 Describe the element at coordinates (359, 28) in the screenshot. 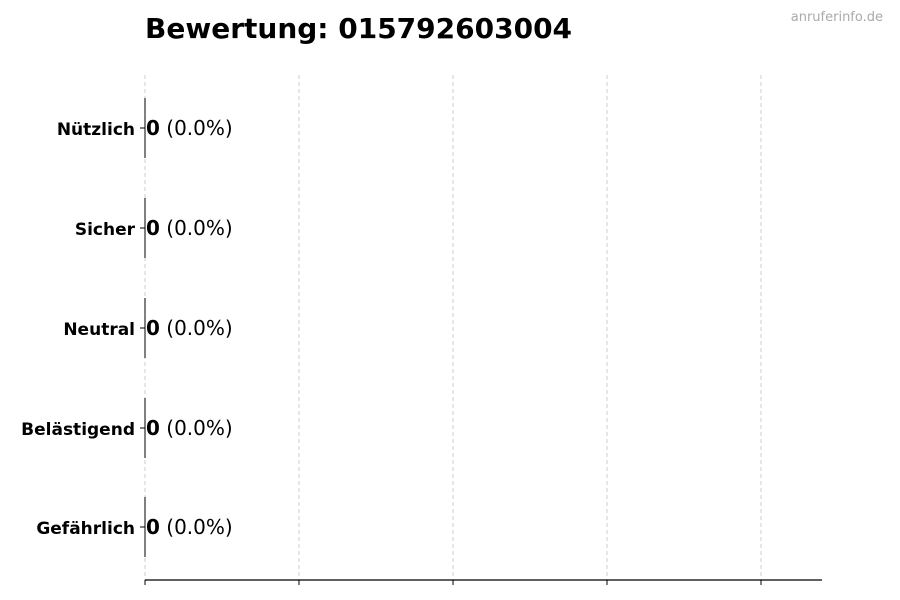

I see `chart-title: Bewertung: 015792603004` at that location.